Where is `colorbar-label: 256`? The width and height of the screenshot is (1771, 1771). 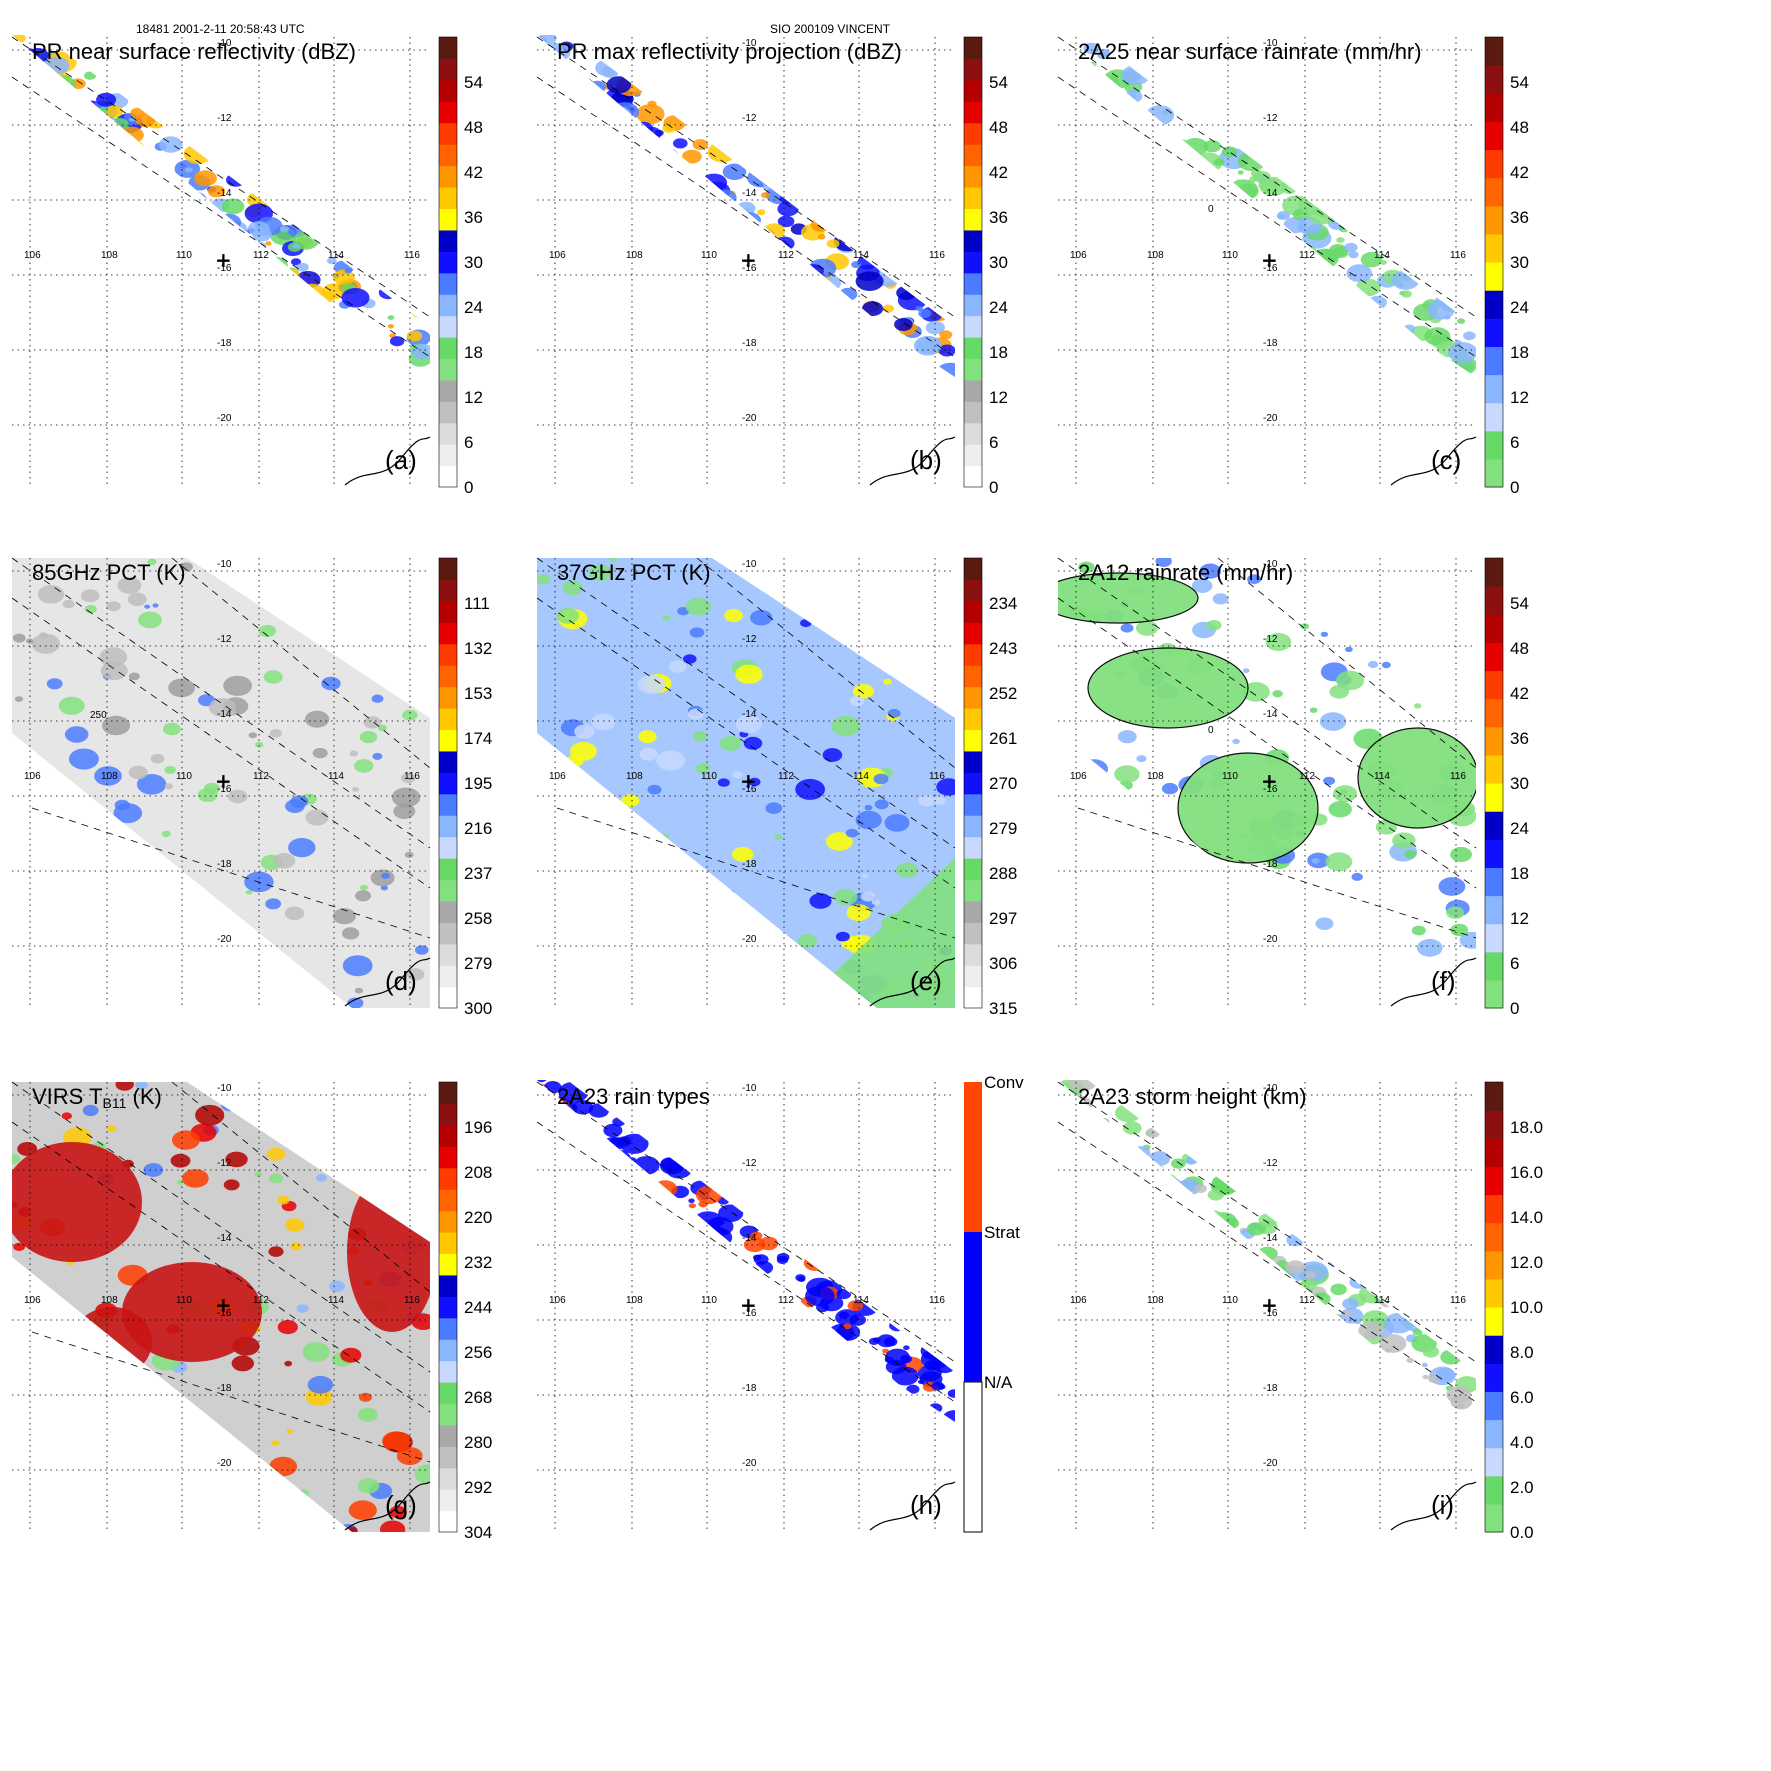 colorbar-label: 256 is located at coordinates (478, 1352).